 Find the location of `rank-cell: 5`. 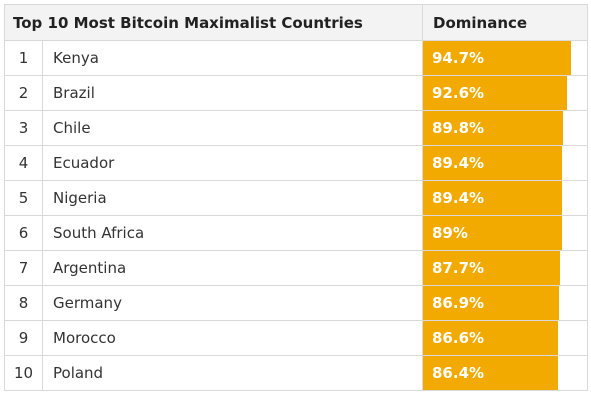

rank-cell: 5 is located at coordinates (23, 198).